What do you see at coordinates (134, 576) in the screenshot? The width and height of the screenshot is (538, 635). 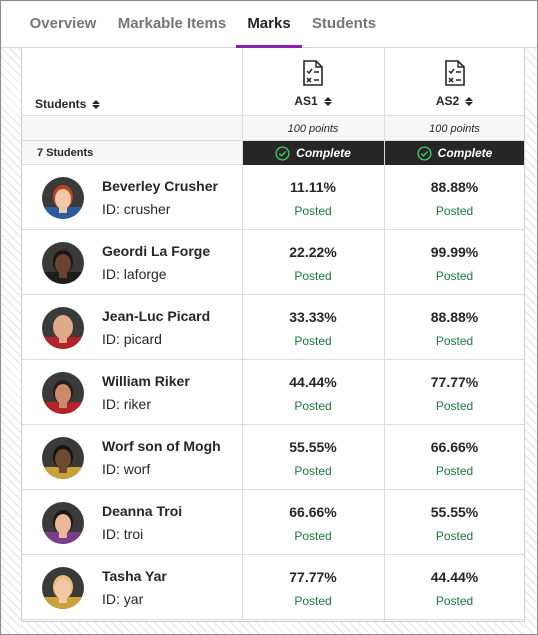 I see `student-name-link: Tasha Yar` at bounding box center [134, 576].